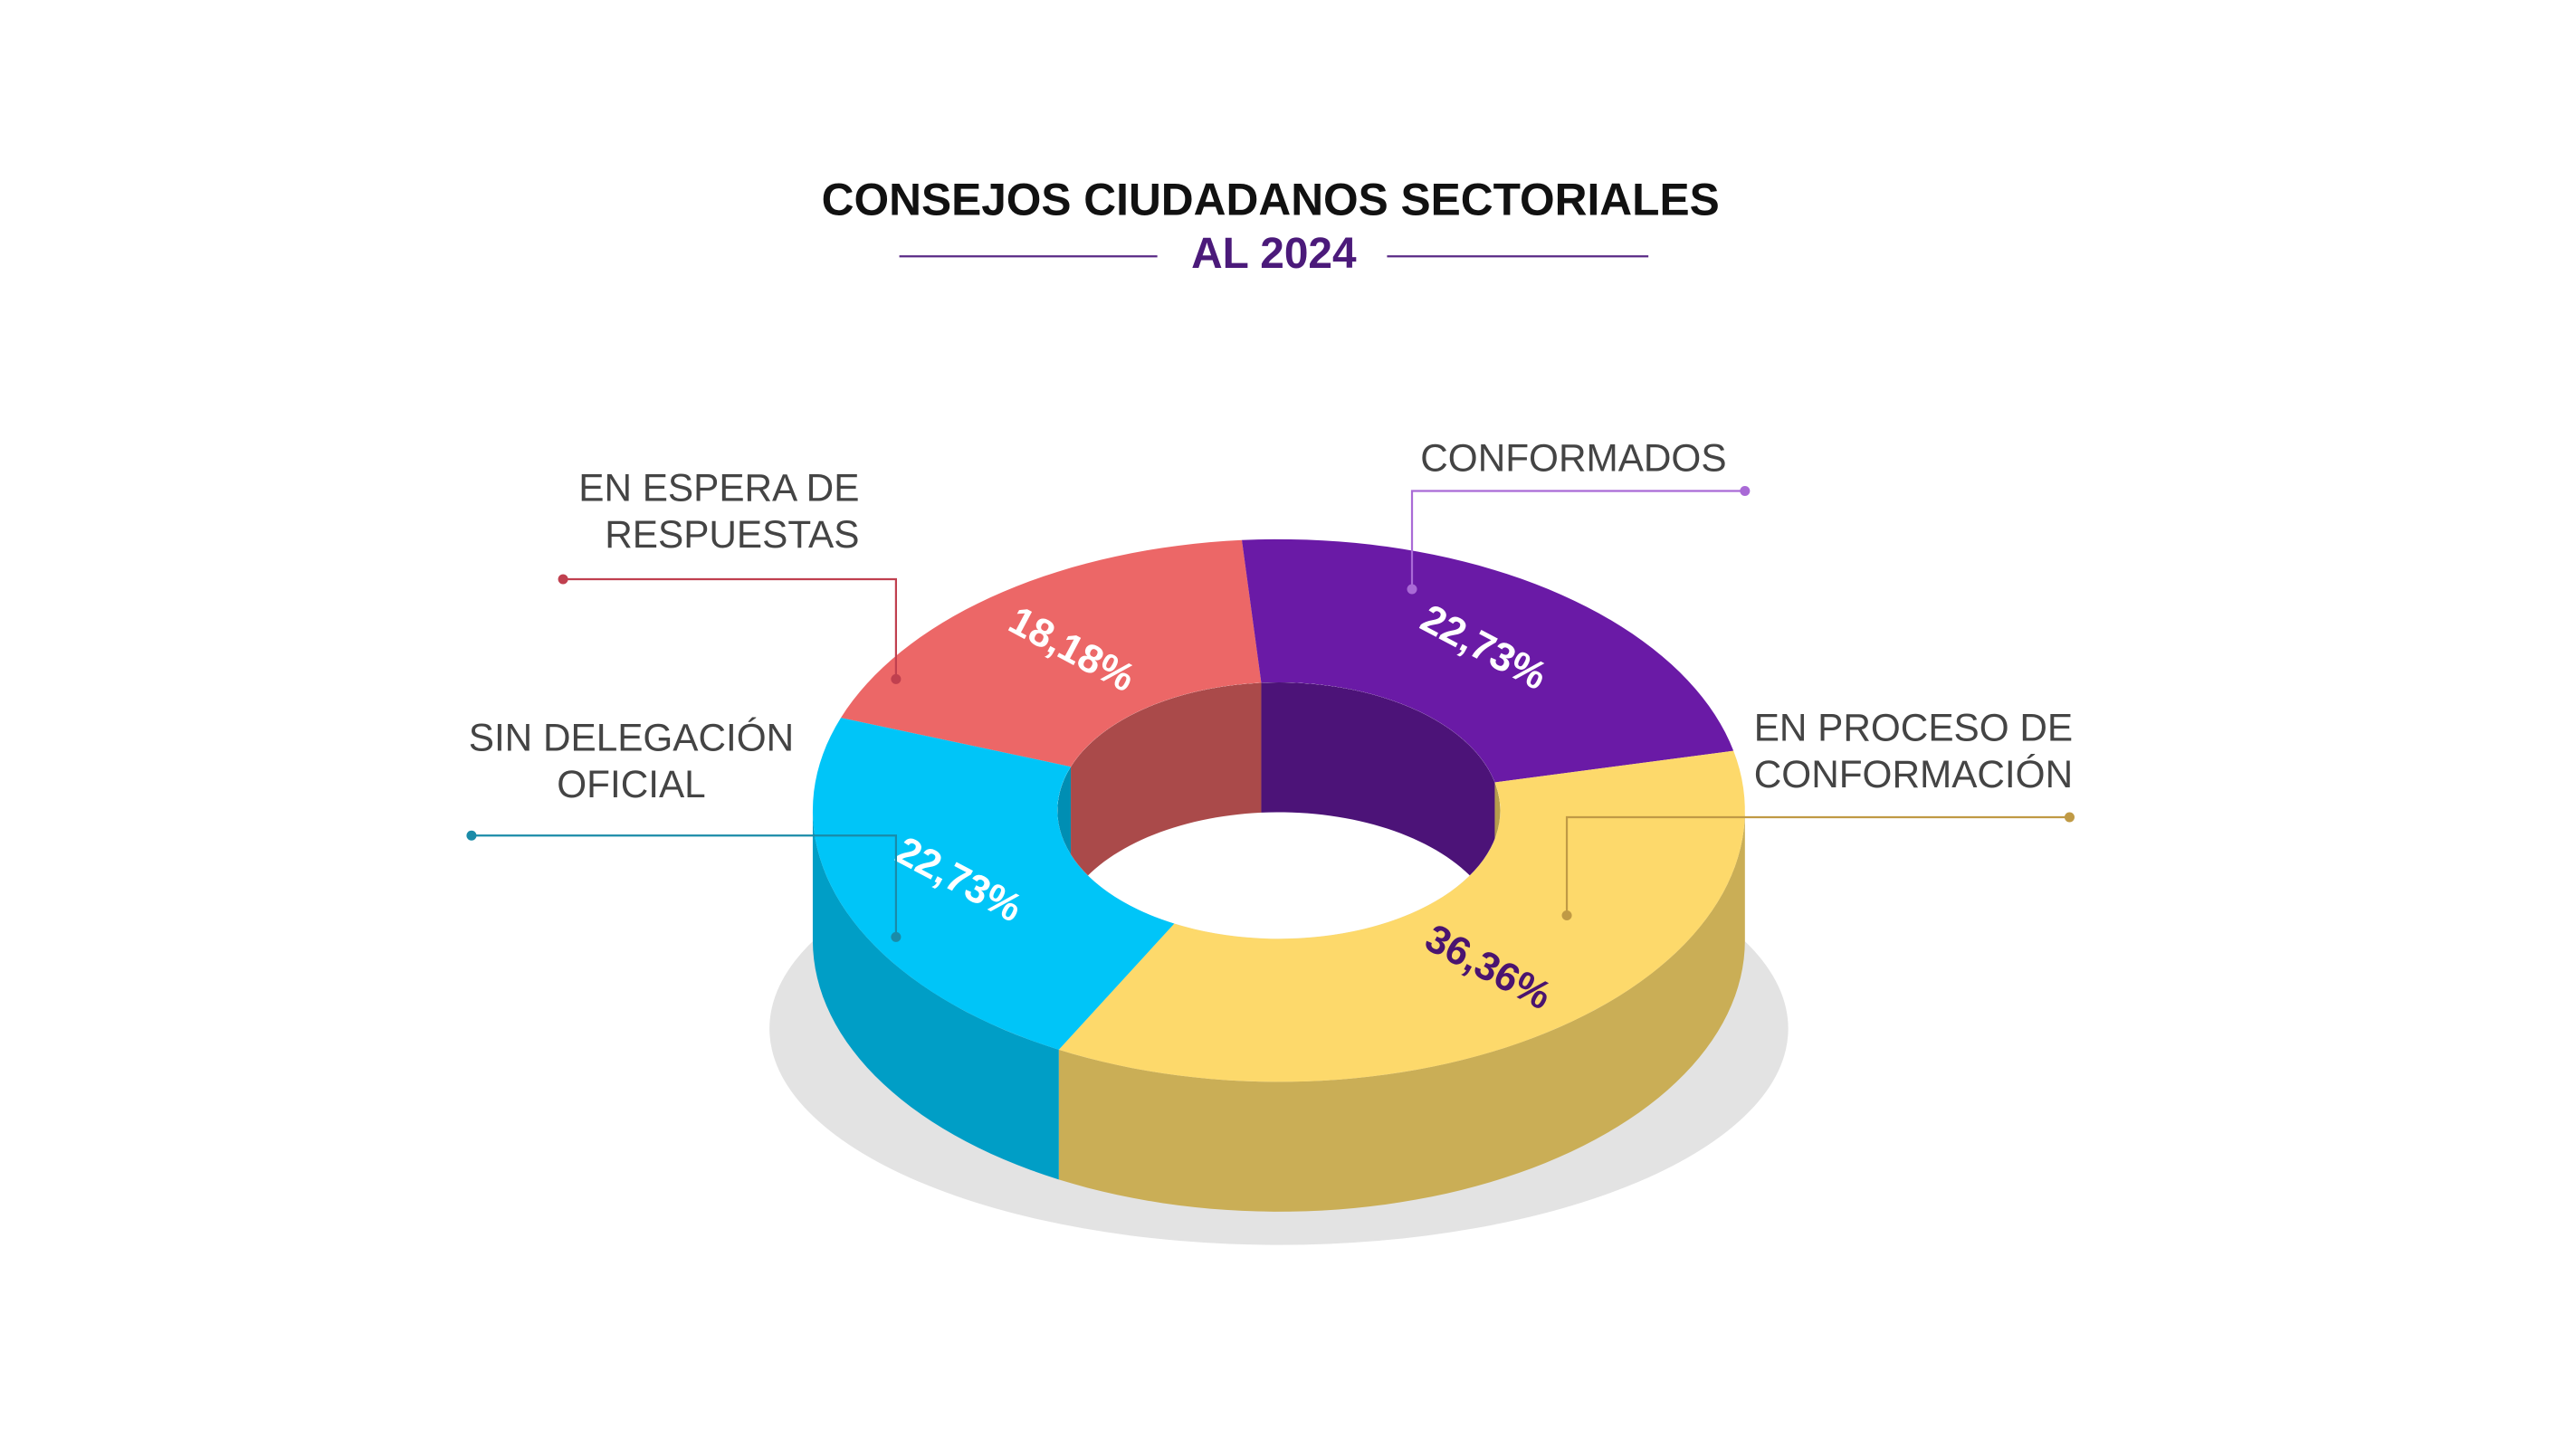  Describe the element at coordinates (1573, 459) in the screenshot. I see `category-label: CONFORMADOS` at that location.